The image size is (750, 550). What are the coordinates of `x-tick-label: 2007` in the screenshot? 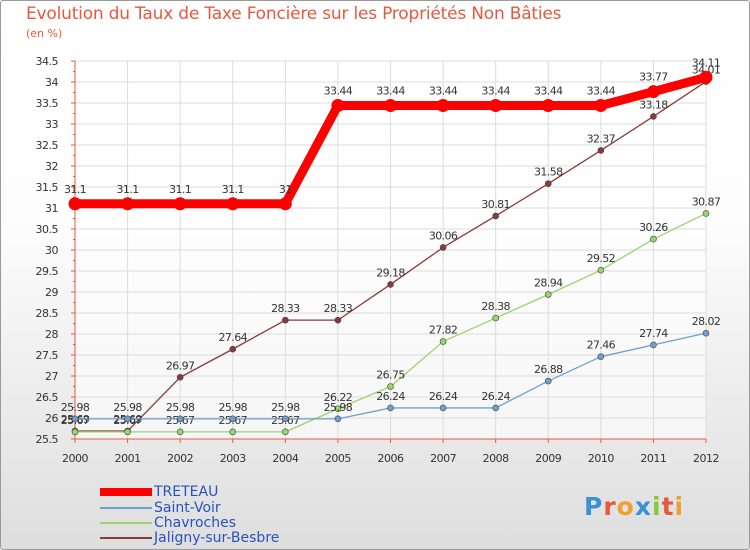 It's located at (443, 458).